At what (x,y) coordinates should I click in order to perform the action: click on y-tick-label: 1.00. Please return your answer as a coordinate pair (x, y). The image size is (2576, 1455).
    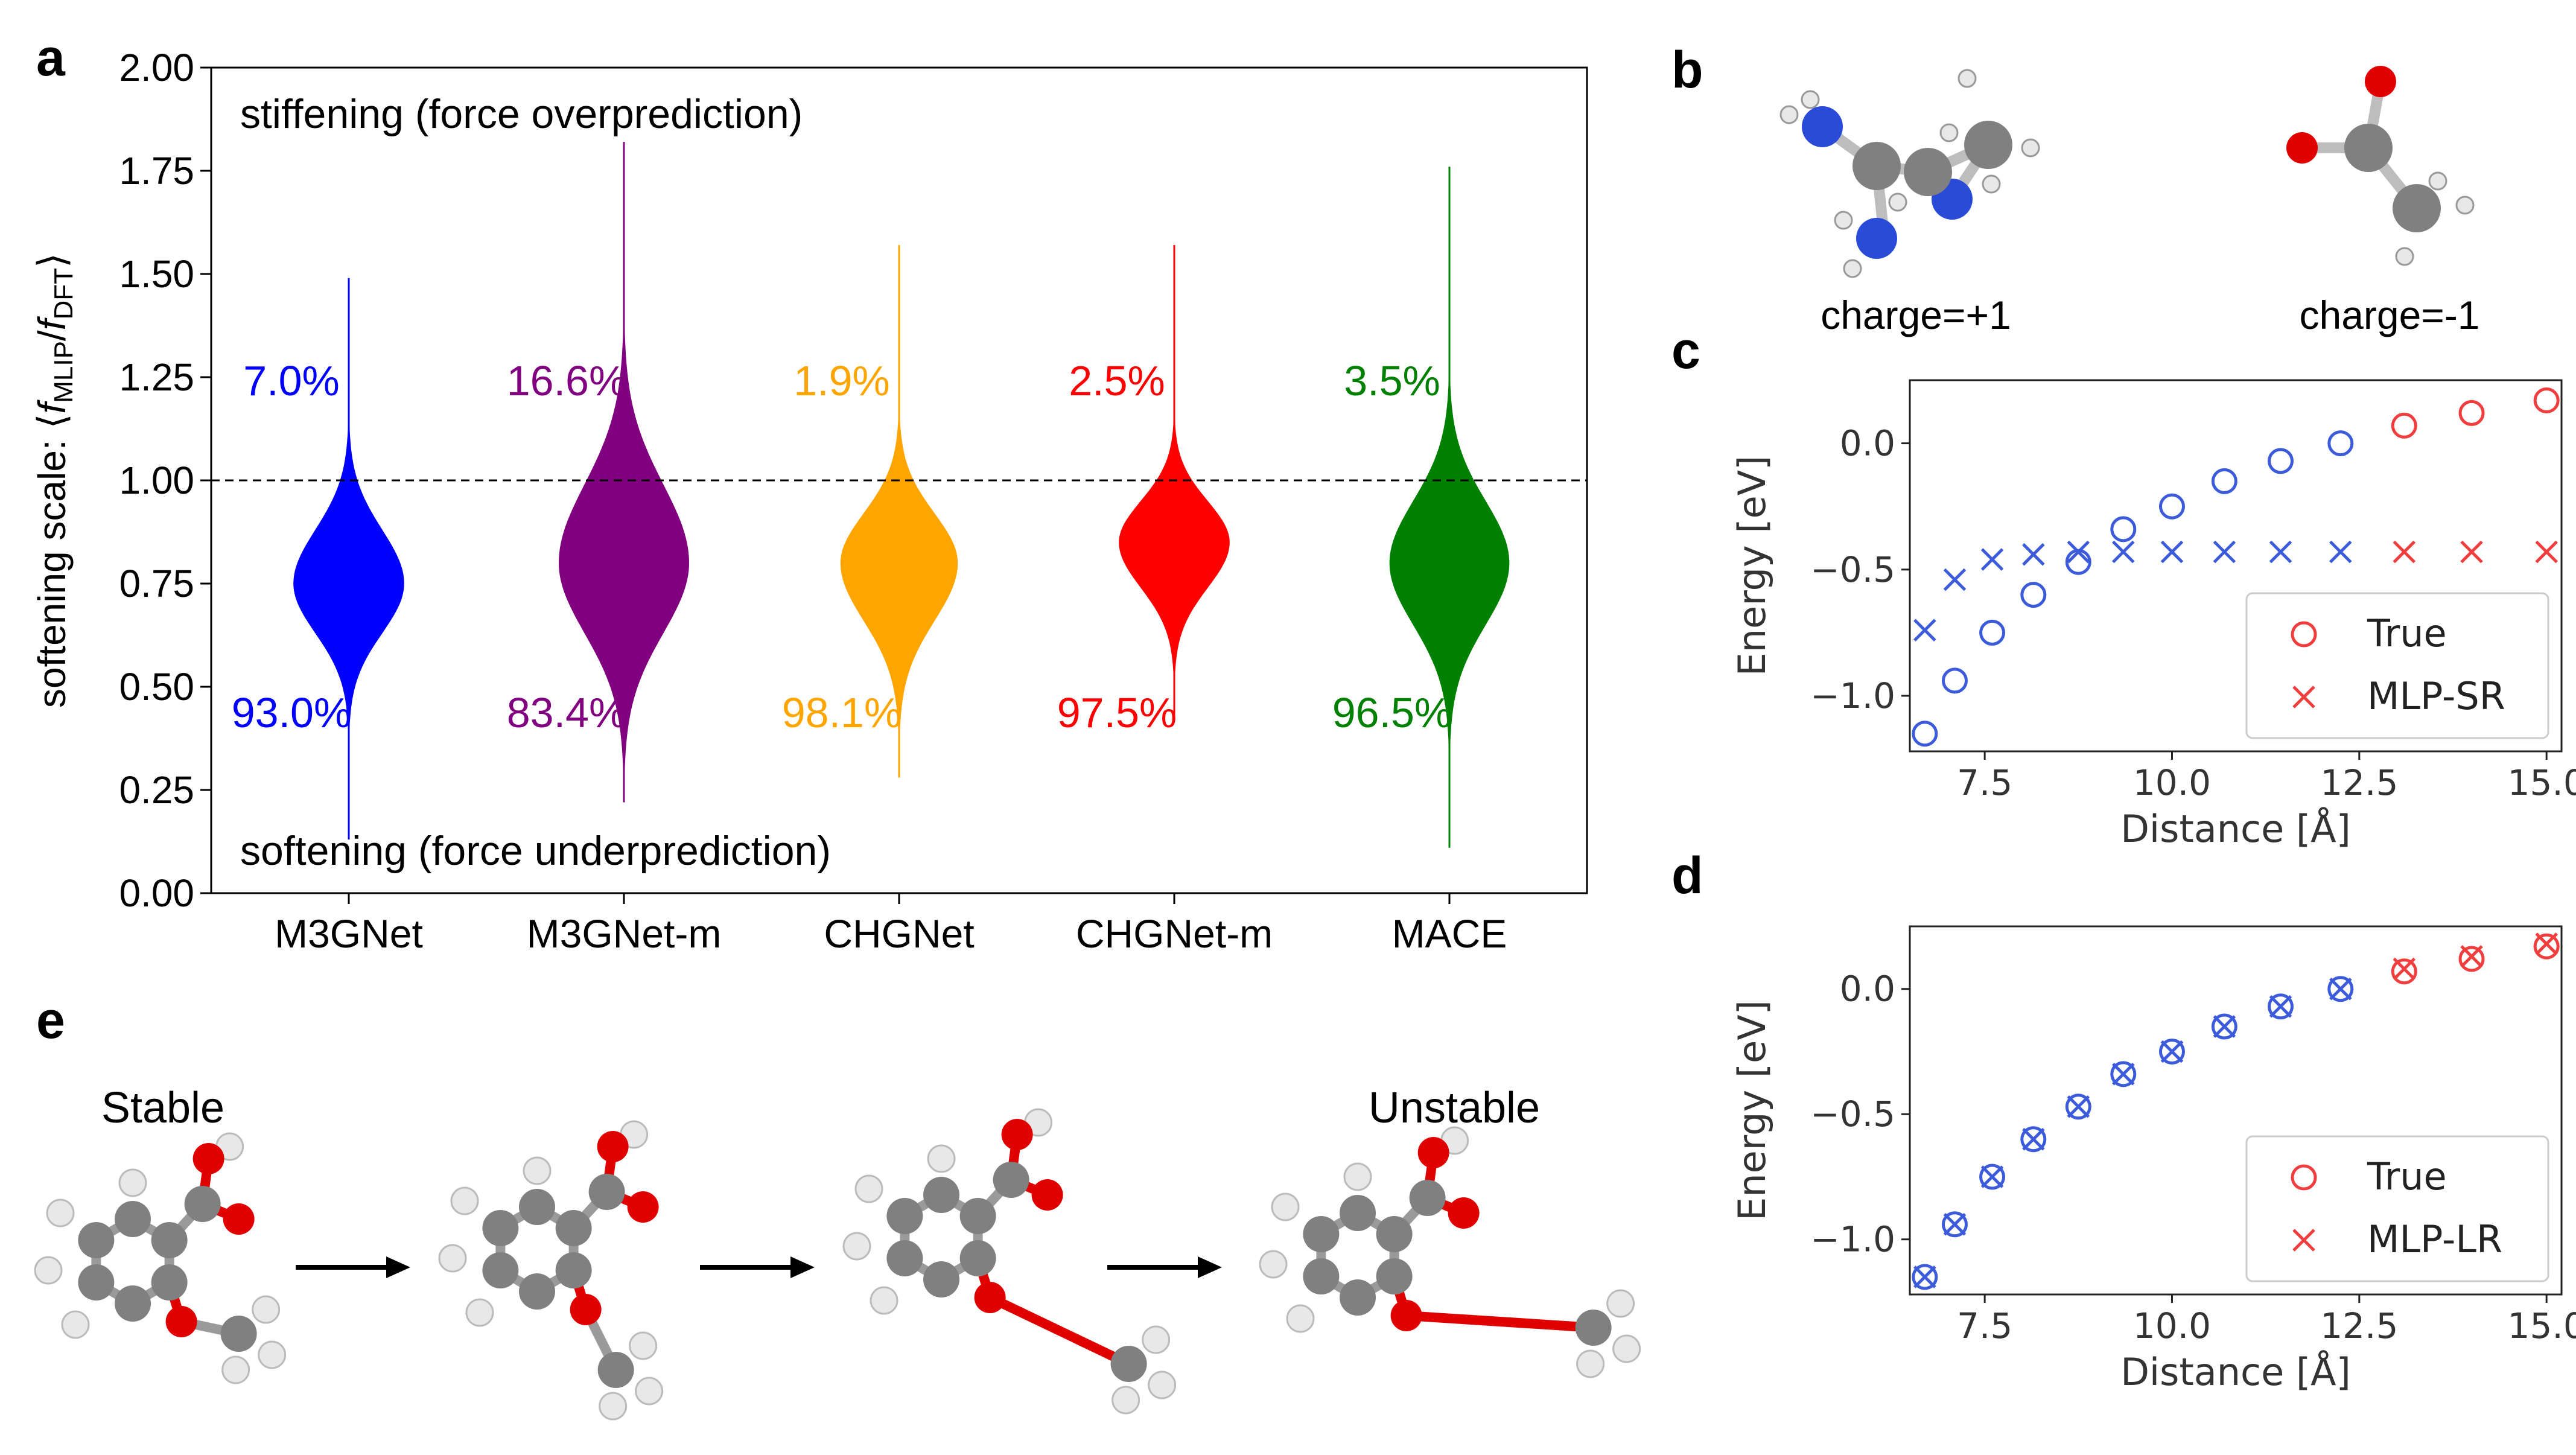
    Looking at the image, I should click on (156, 481).